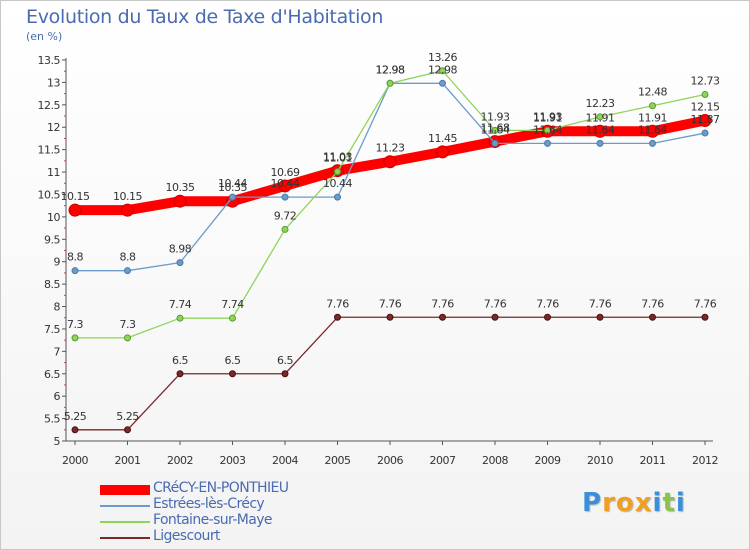  I want to click on logo-letter: x, so click(643, 503).